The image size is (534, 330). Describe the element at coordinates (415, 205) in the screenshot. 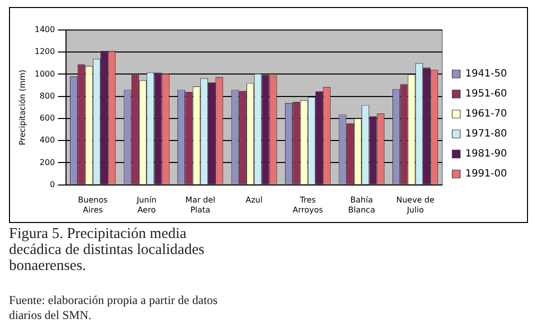

I see `x-tick-label: Nueve de Julio` at that location.